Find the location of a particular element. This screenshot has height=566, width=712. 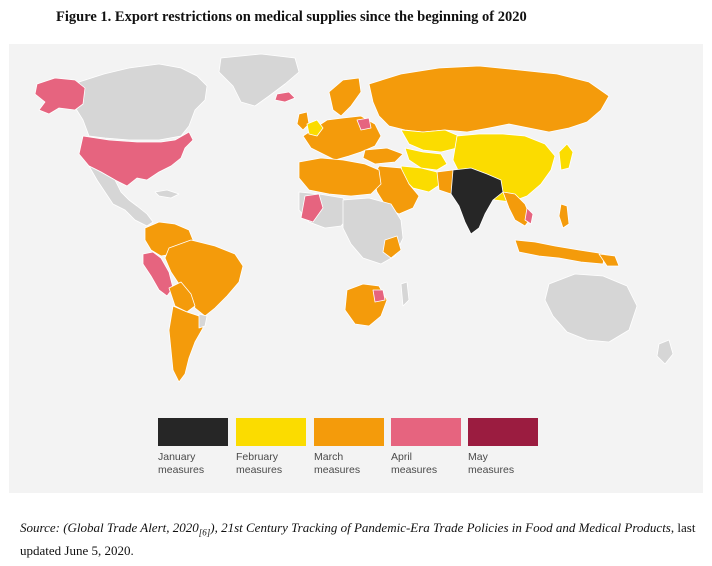

legend-label-may: May measures is located at coordinates (491, 463).